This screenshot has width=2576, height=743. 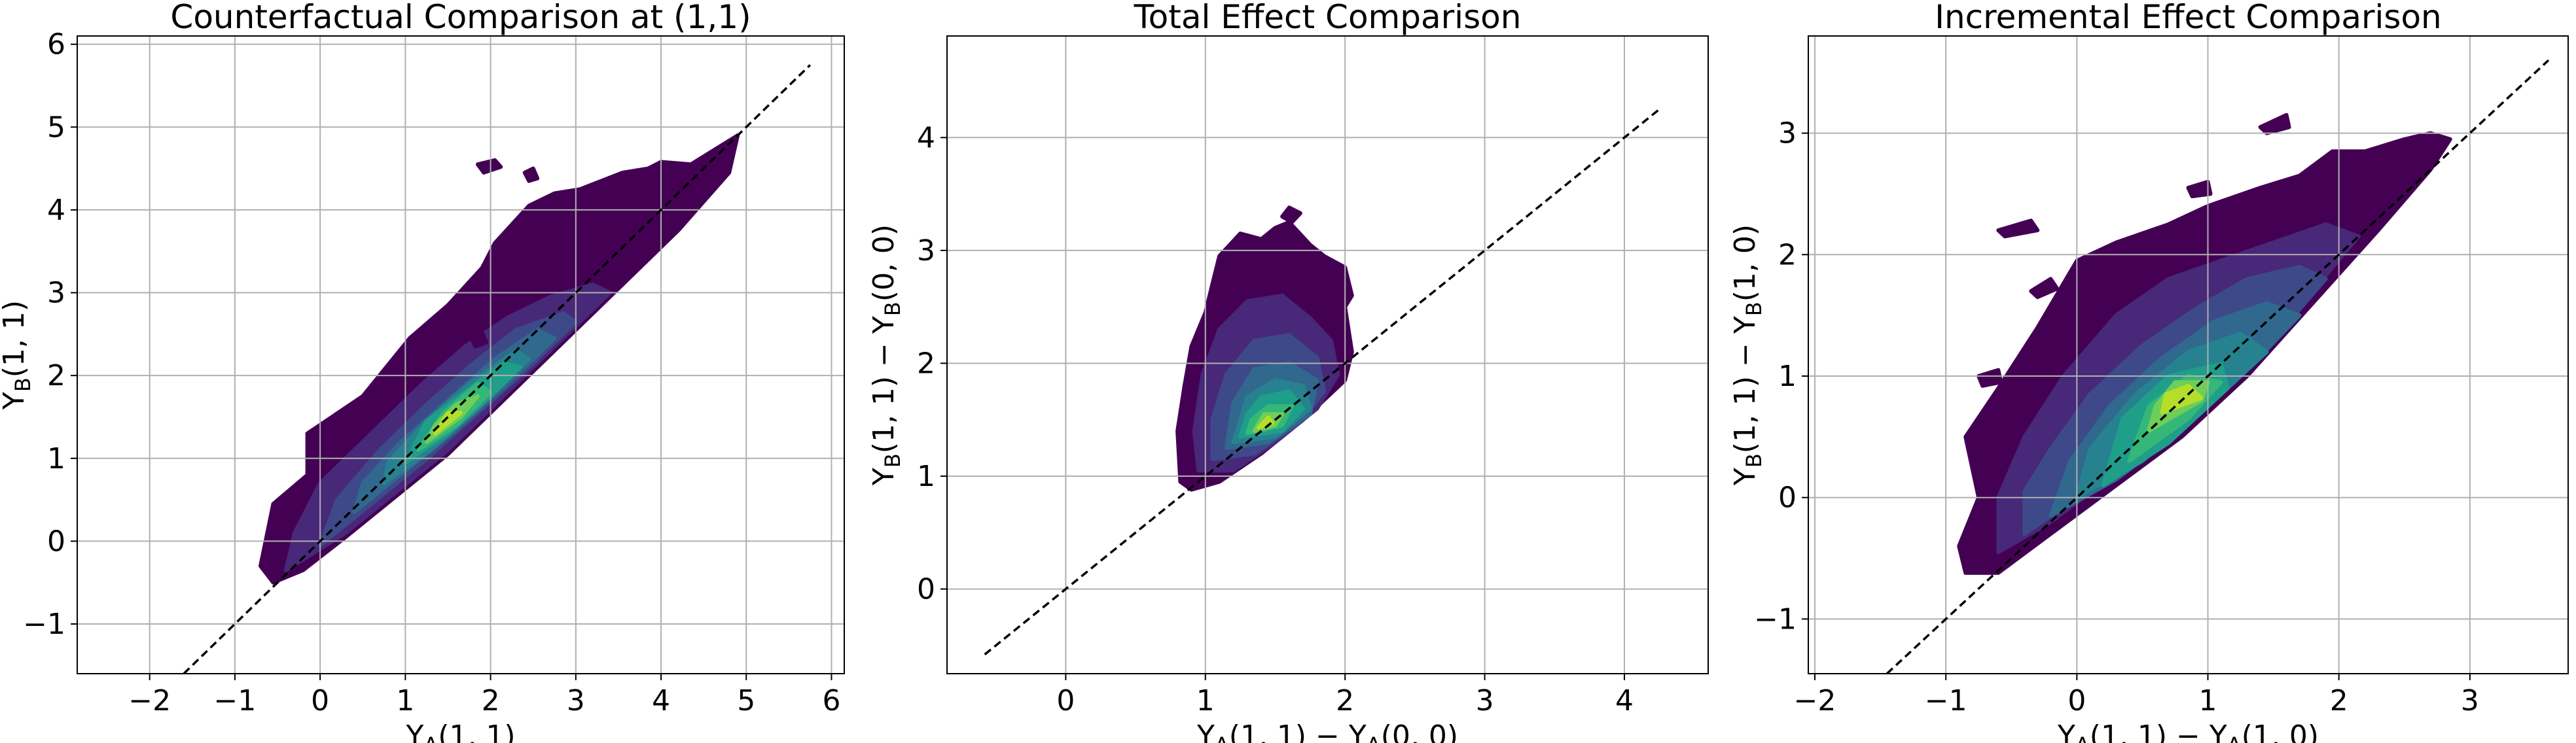 What do you see at coordinates (831, 700) in the screenshot?
I see `x-tick-label: 6` at bounding box center [831, 700].